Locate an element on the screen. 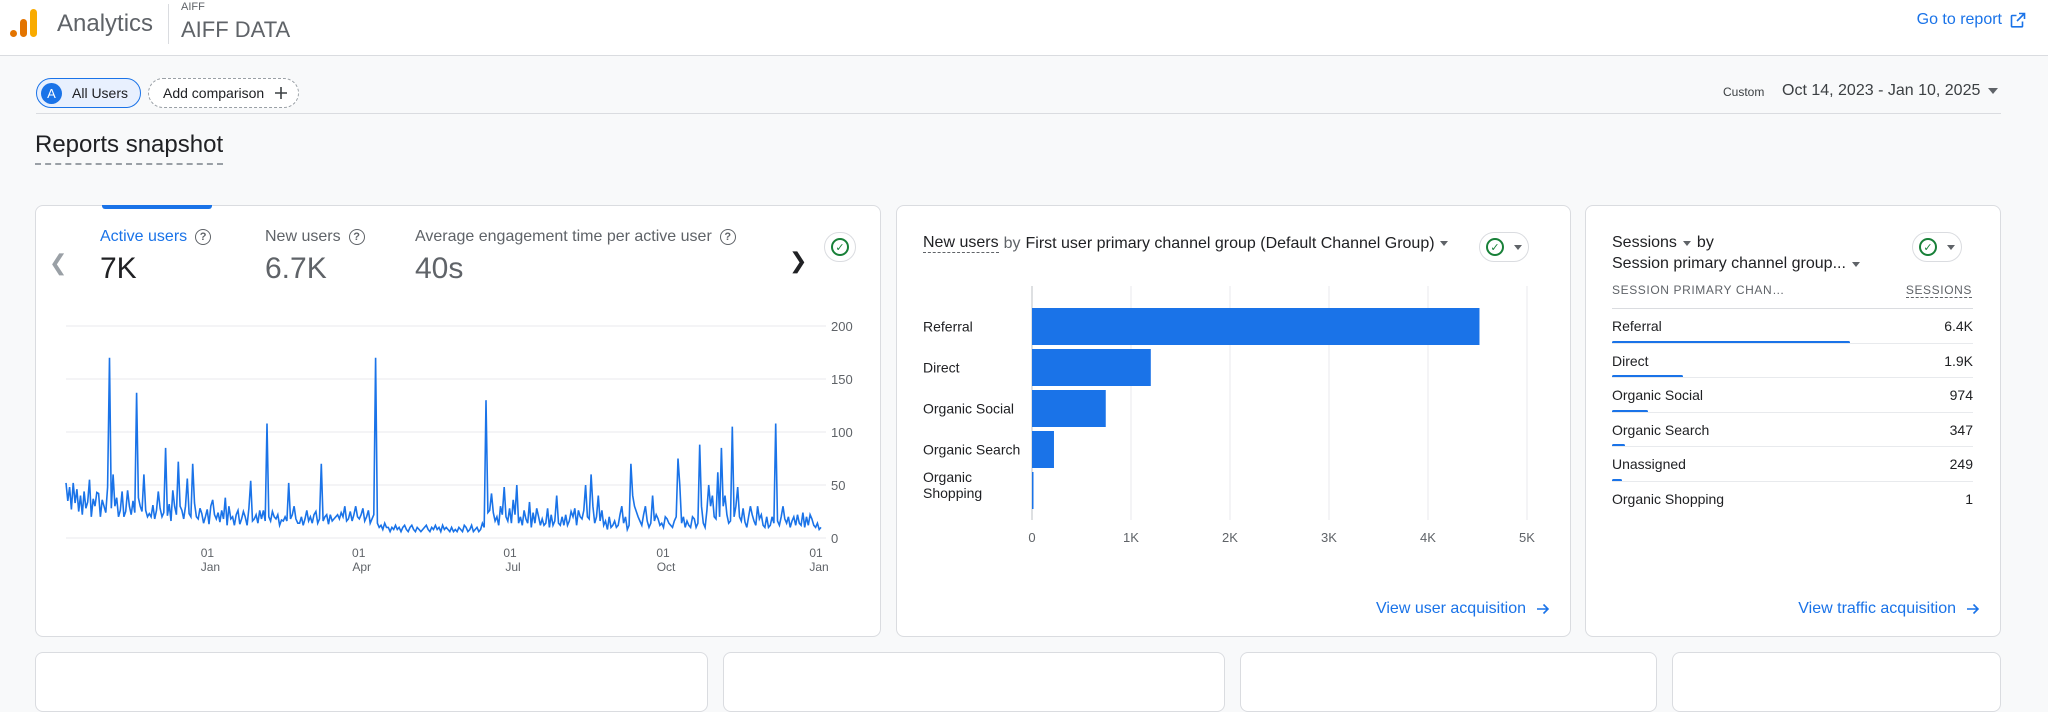 The width and height of the screenshot is (2048, 712). metric-tab-active-users: Active users? 7K is located at coordinates (156, 257).